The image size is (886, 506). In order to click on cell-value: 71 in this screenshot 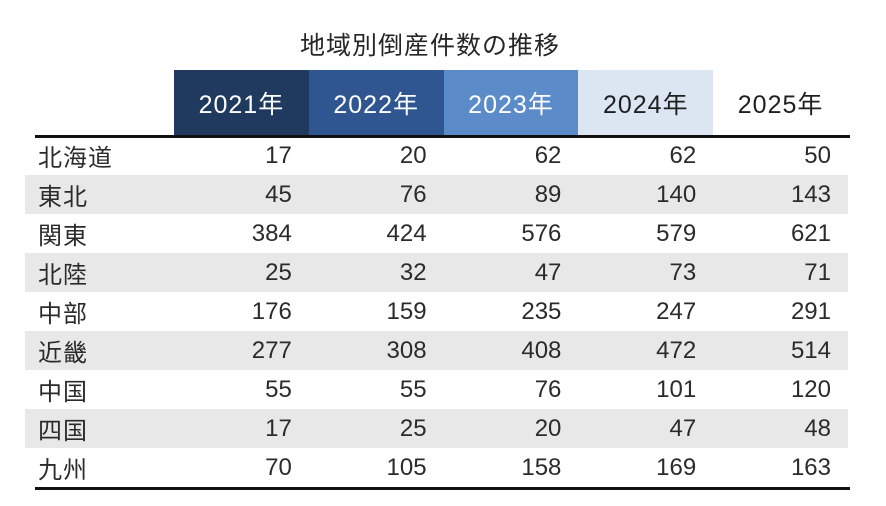, I will do `click(817, 272)`.